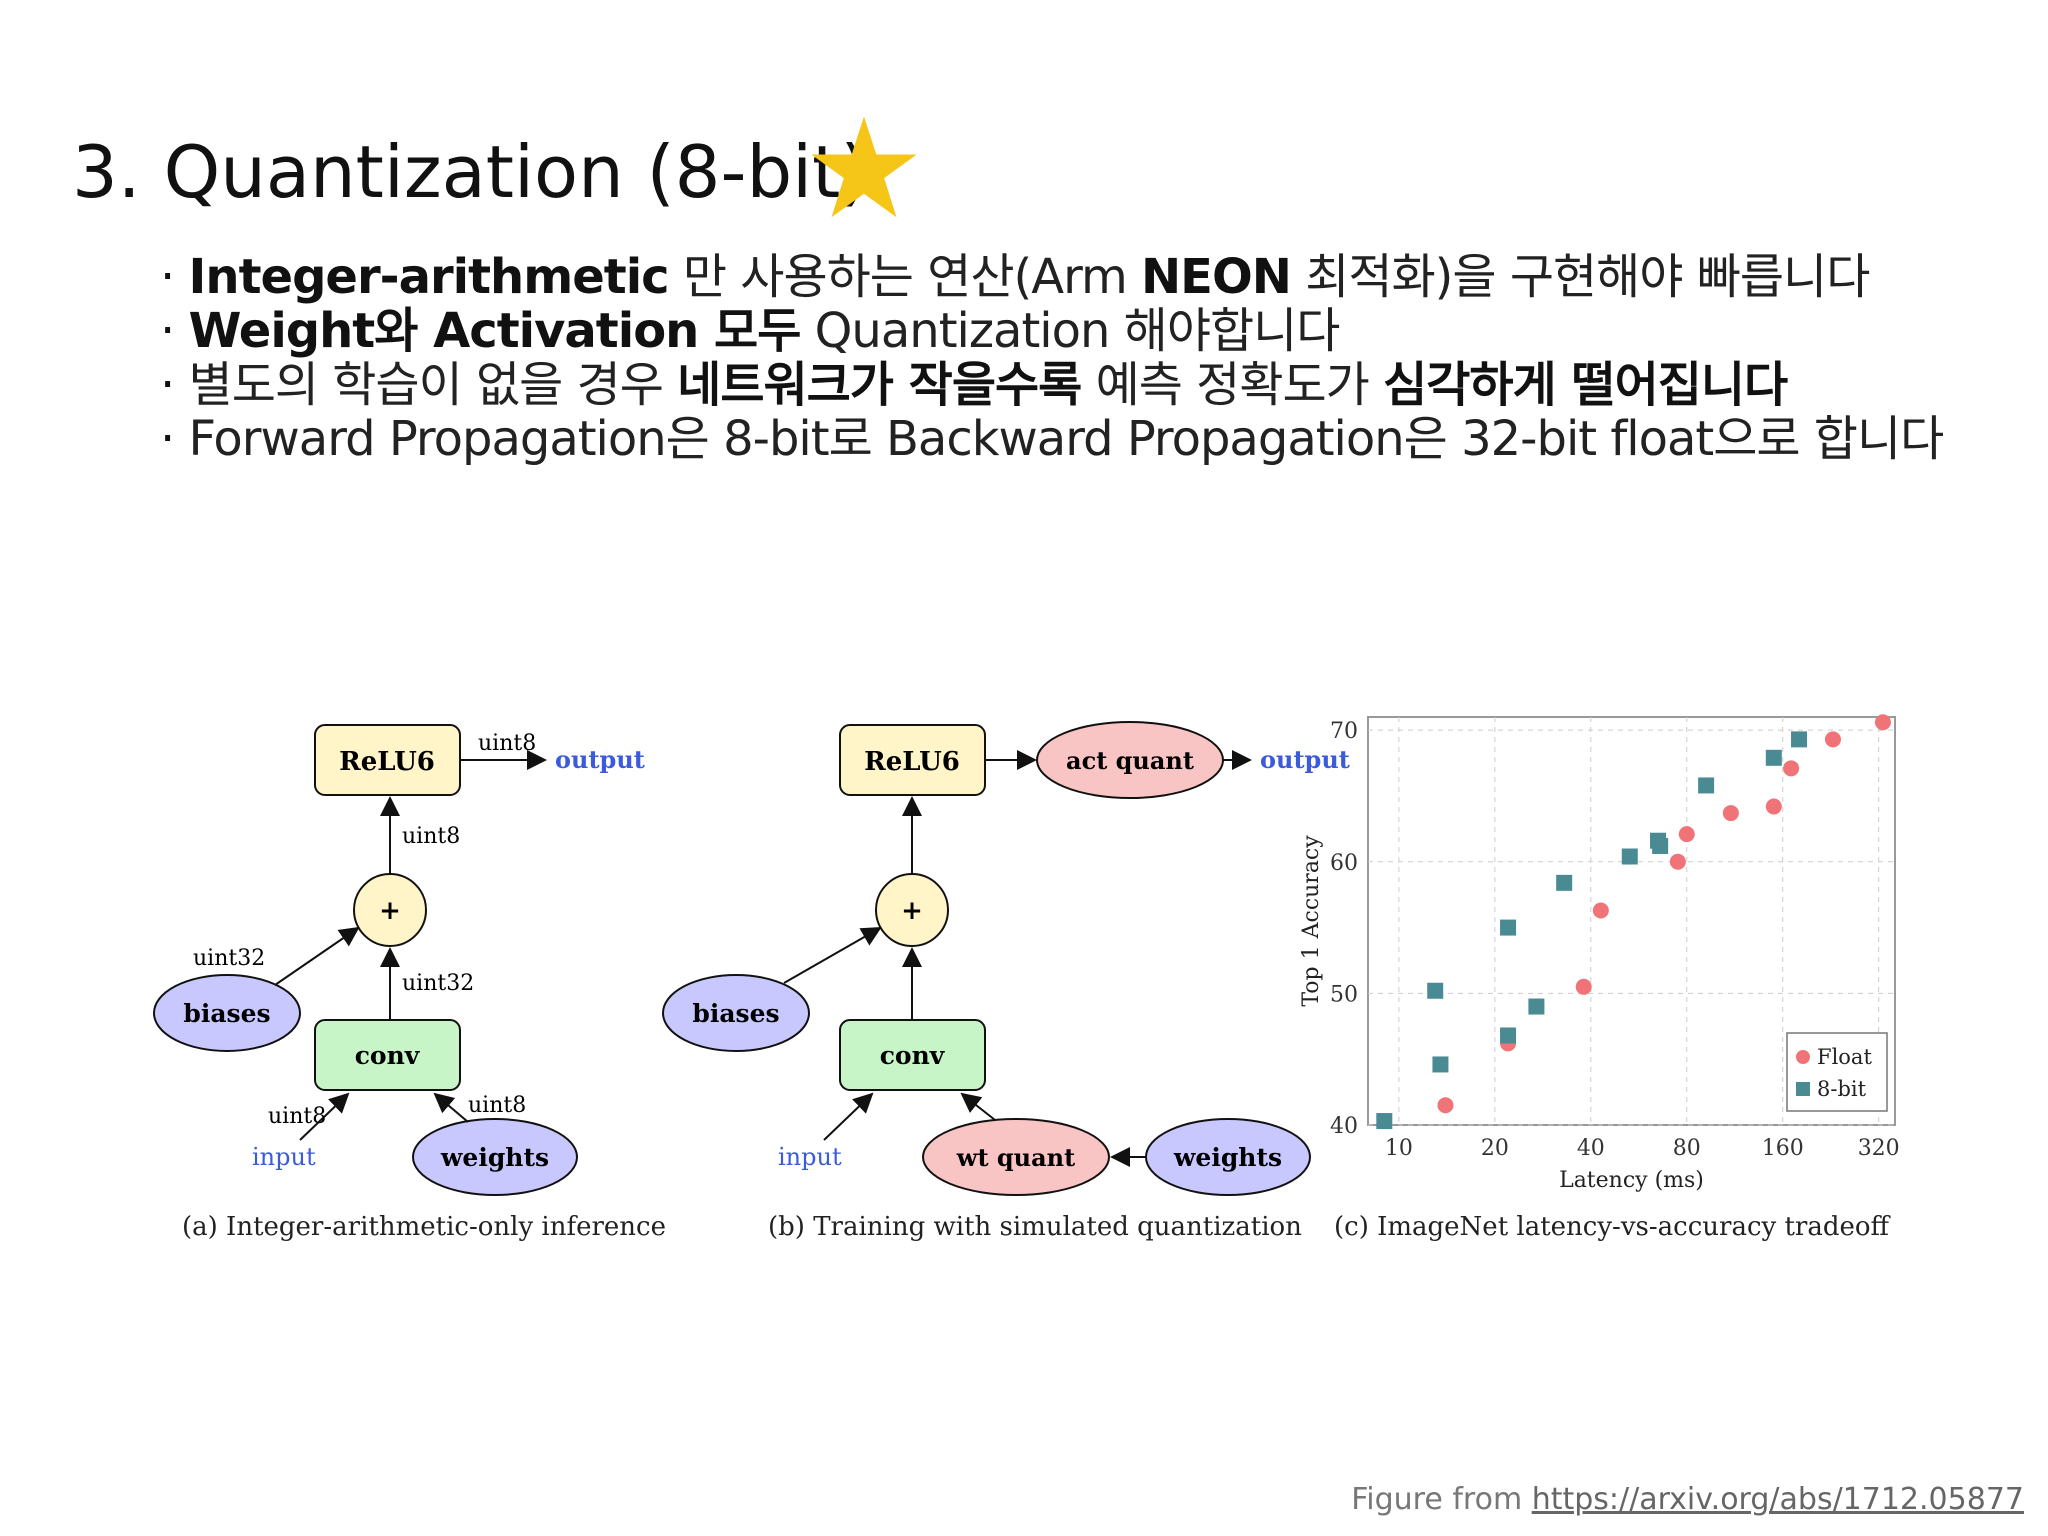  What do you see at coordinates (912, 762) in the screenshot?
I see `relu-label-b: ReLU6` at bounding box center [912, 762].